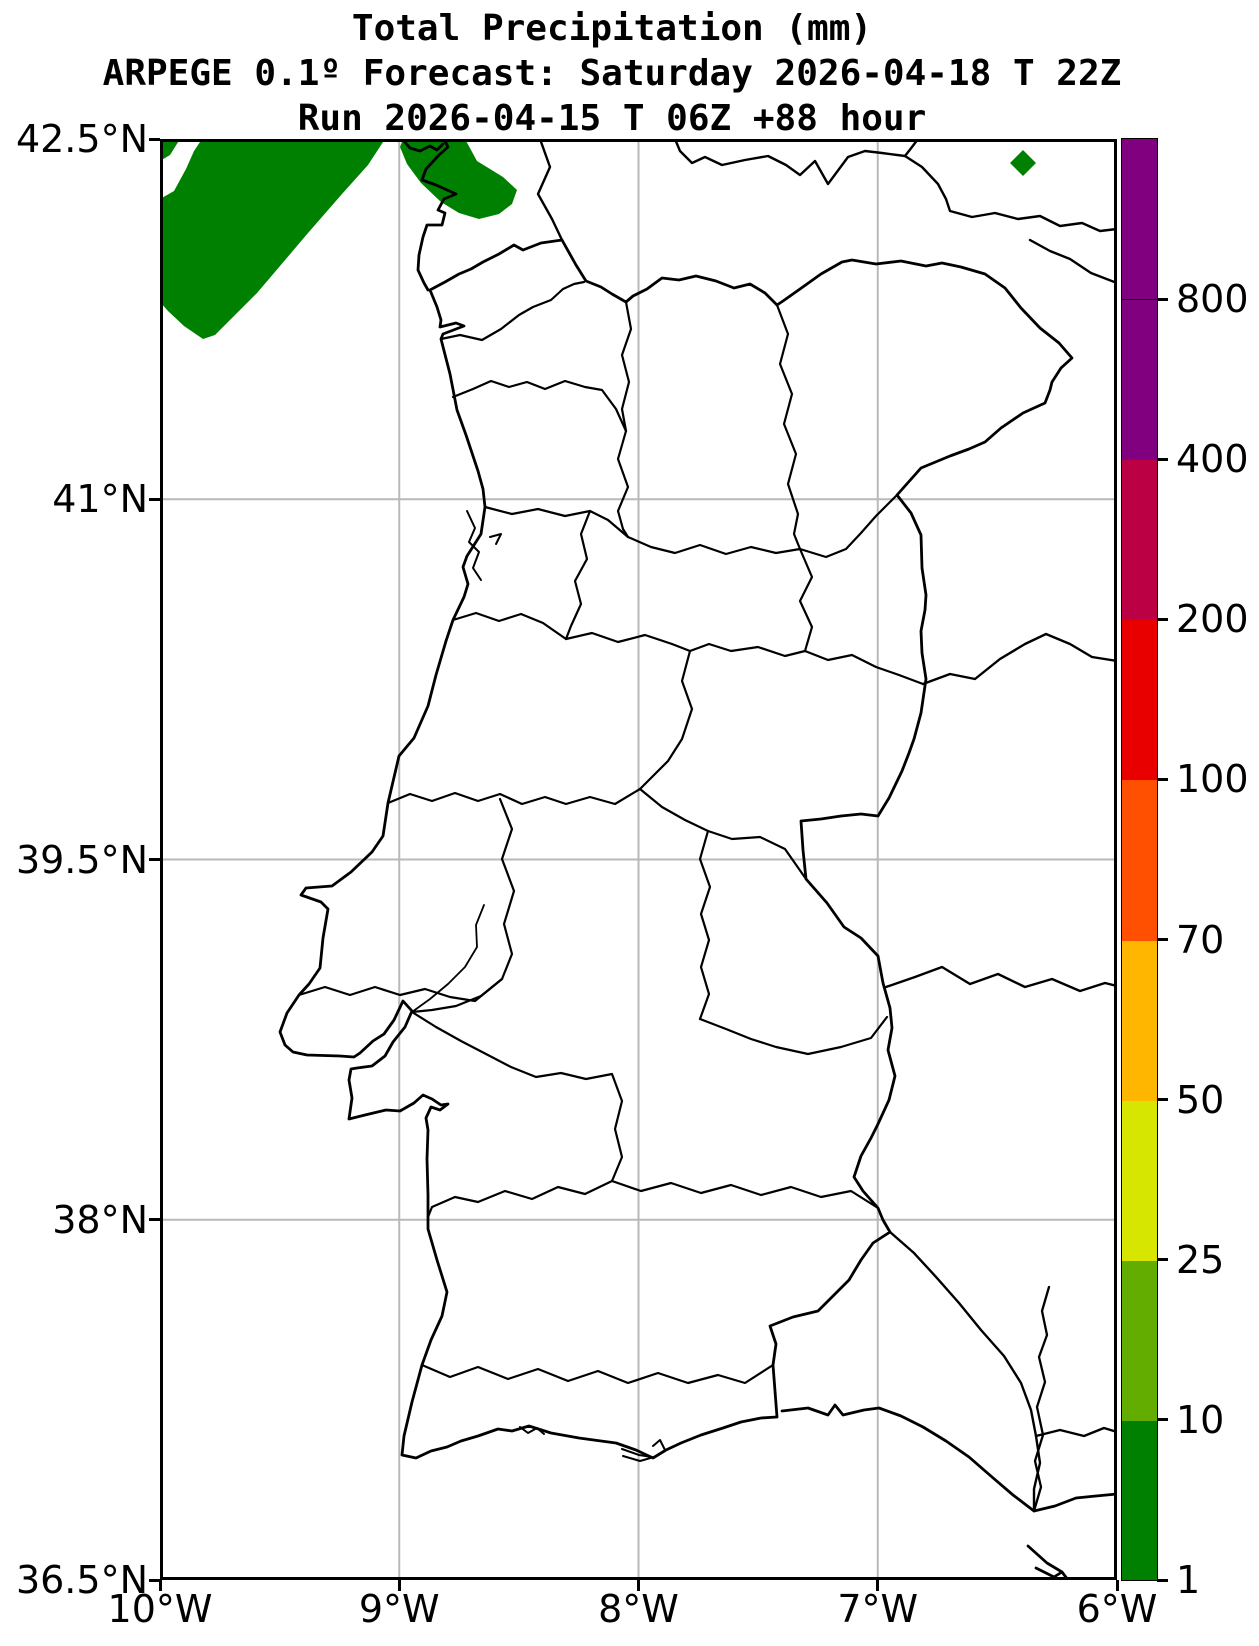 This screenshot has height=1646, width=1259. Describe the element at coordinates (100, 1219) in the screenshot. I see `lat-tick-label: 38°N` at that location.